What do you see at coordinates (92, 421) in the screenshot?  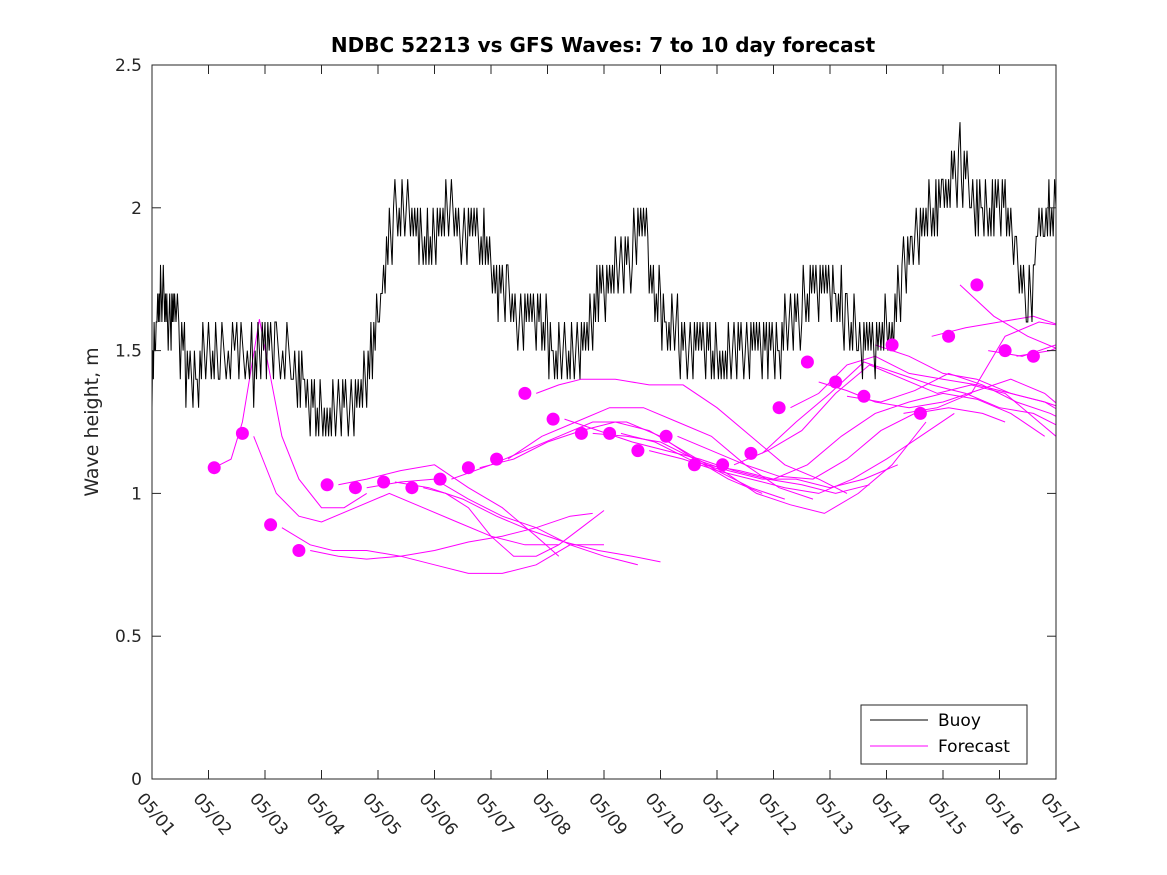 I see `y-axis-label: Wave height, m` at bounding box center [92, 421].